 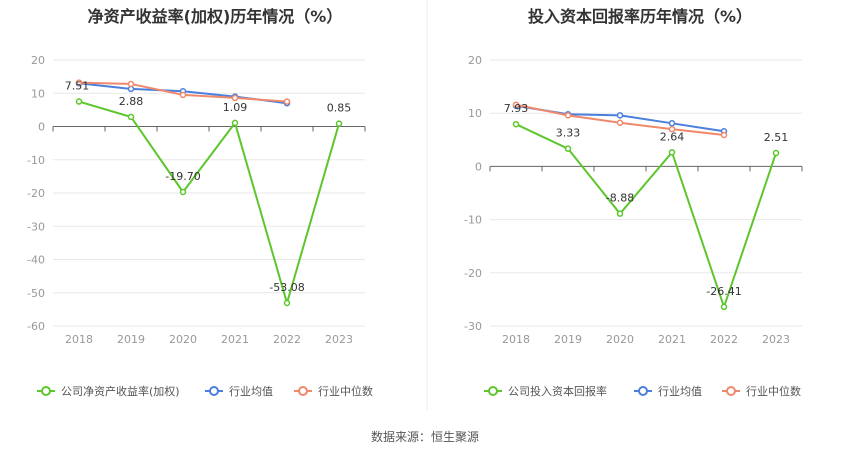 I want to click on roe-legend-label: 公司净资产收益率(加权), so click(x=120, y=391).